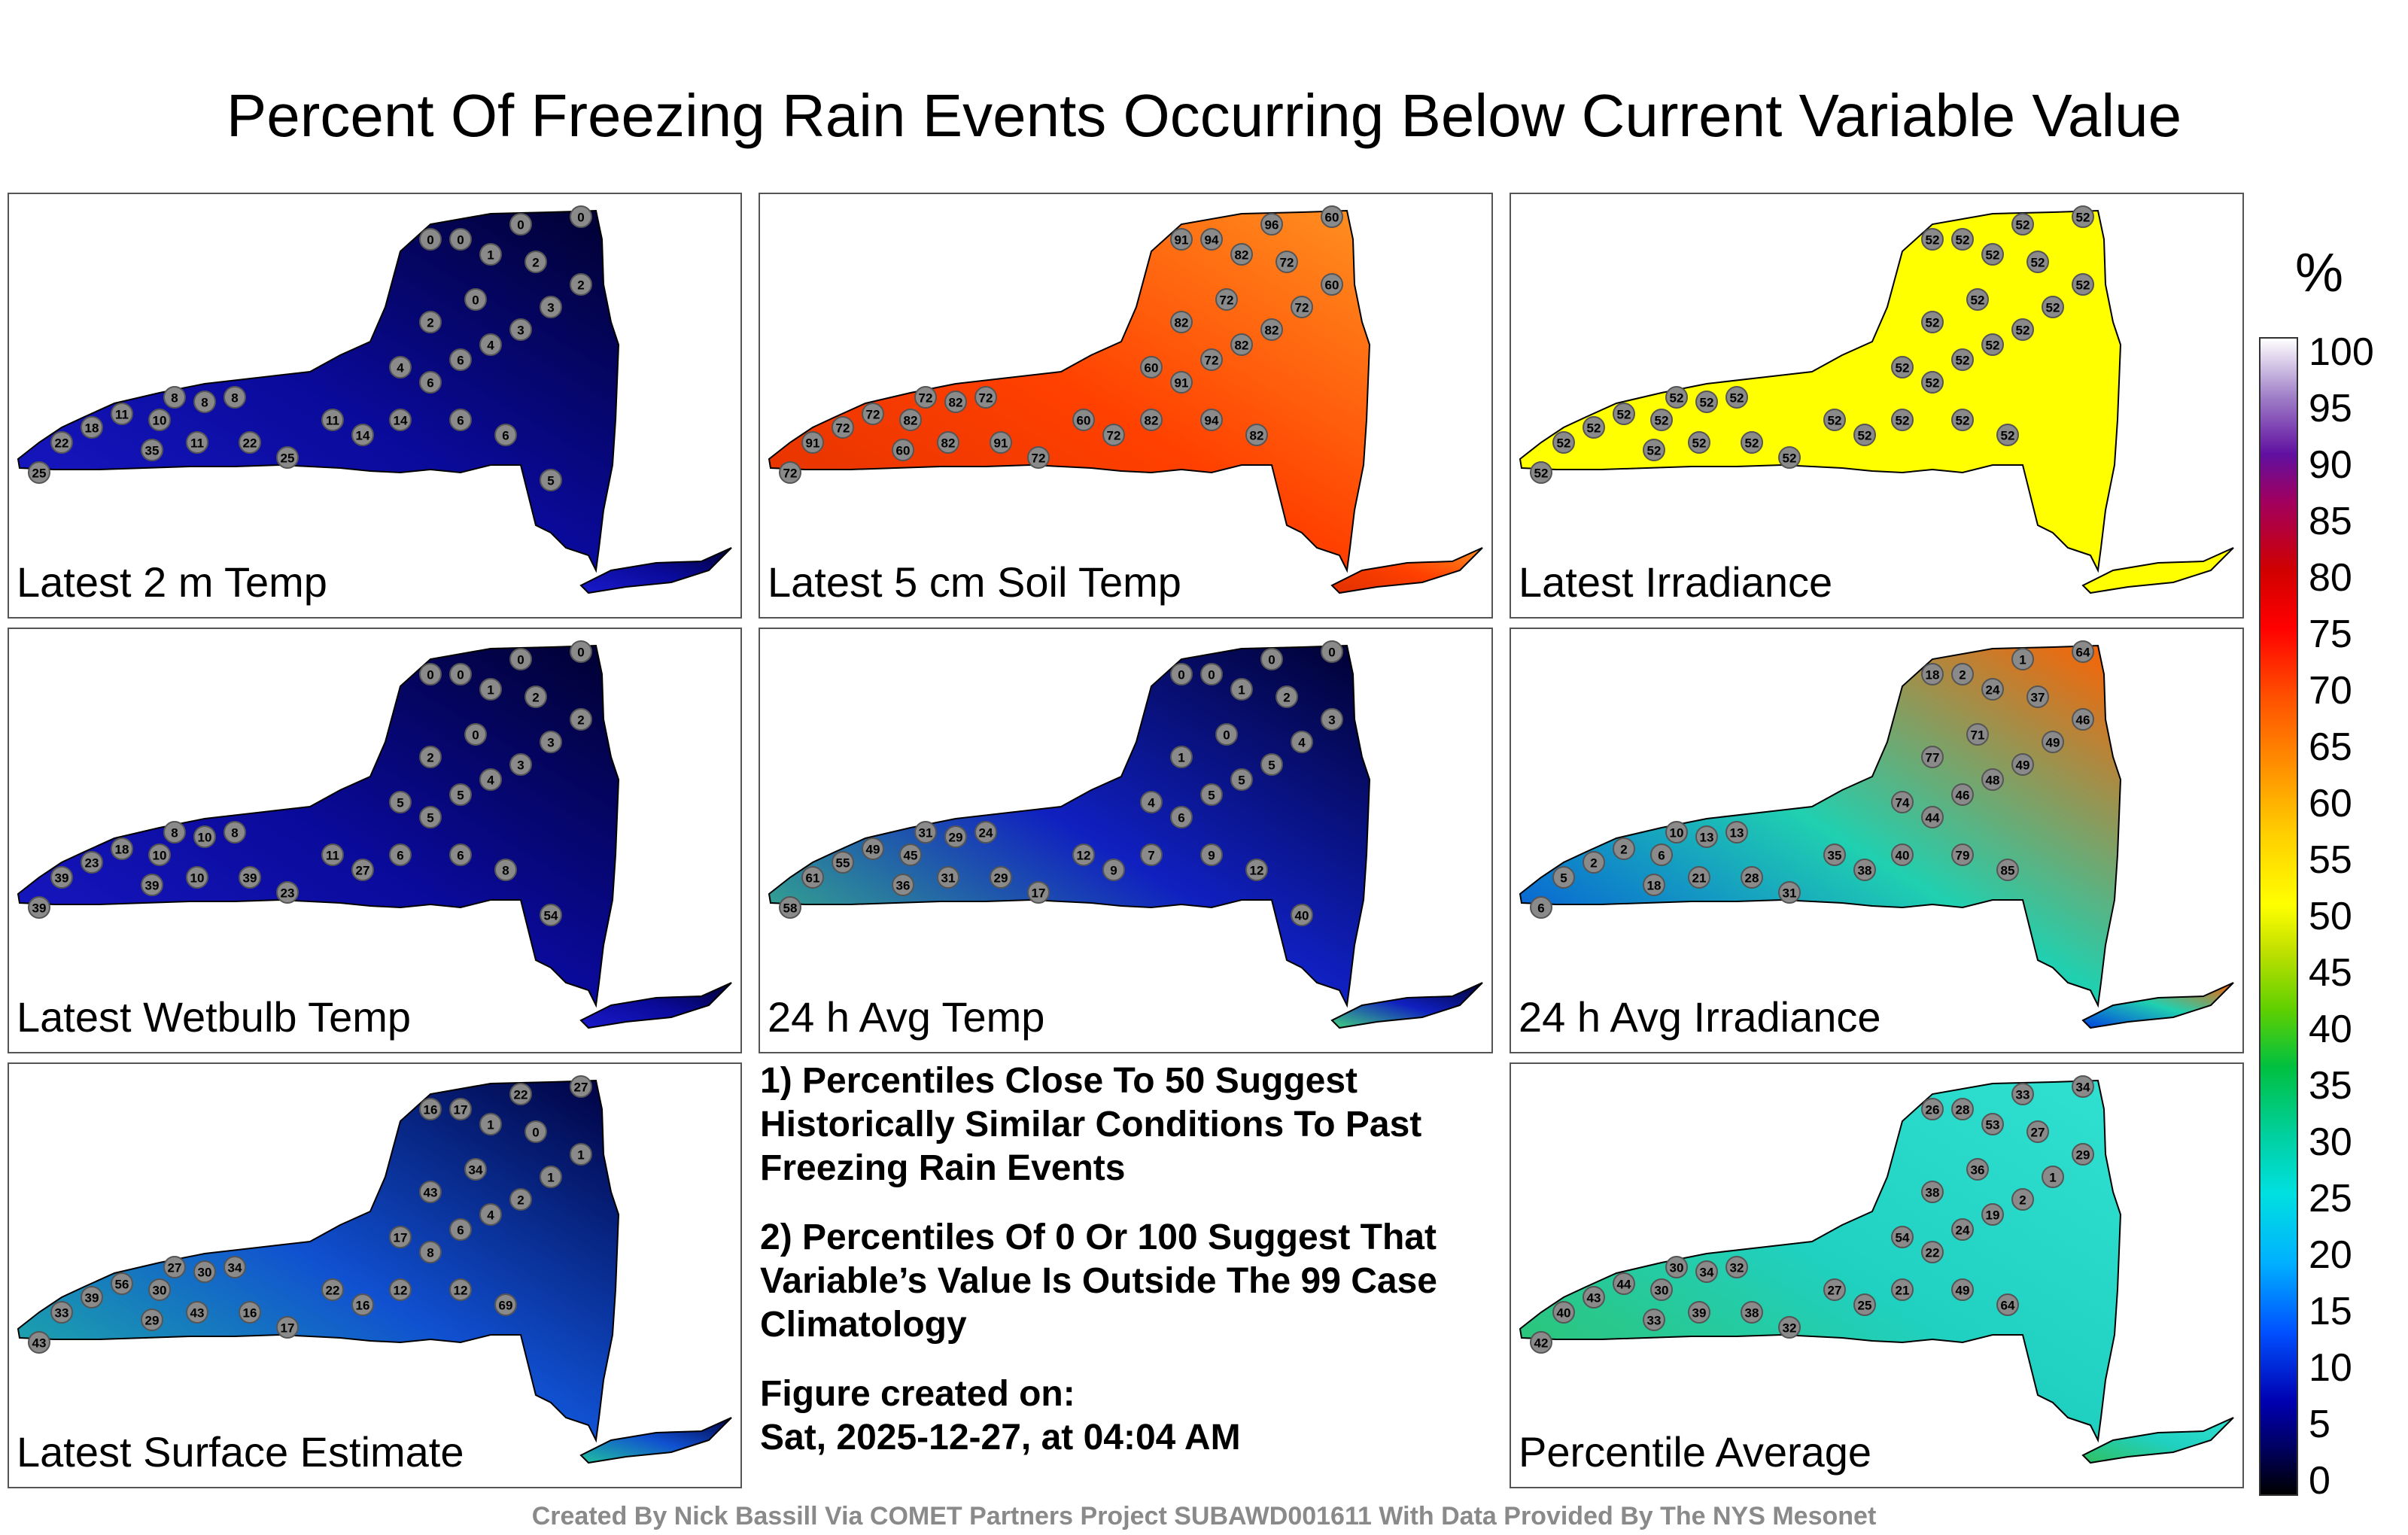 This screenshot has height=1535, width=2408. I want to click on panel-label: Latest 5 cm Soil Temp, so click(974, 582).